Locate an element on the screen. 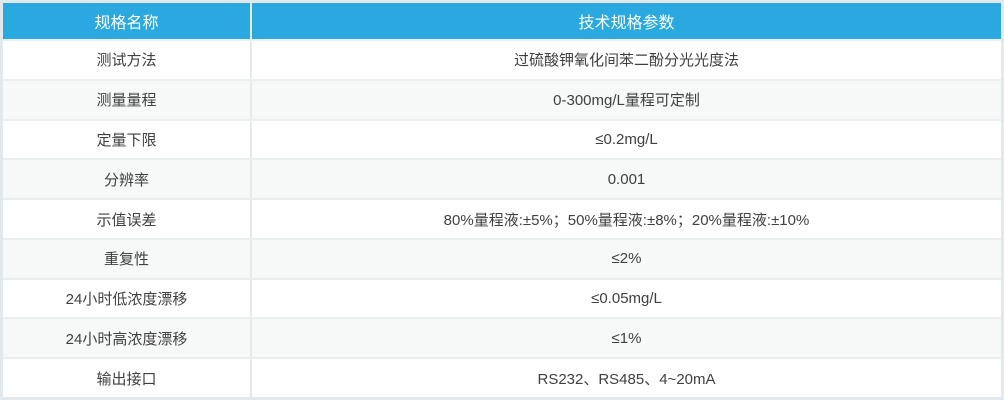 This screenshot has height=400, width=1004. spec-name-cell: 重复性 is located at coordinates (127, 258).